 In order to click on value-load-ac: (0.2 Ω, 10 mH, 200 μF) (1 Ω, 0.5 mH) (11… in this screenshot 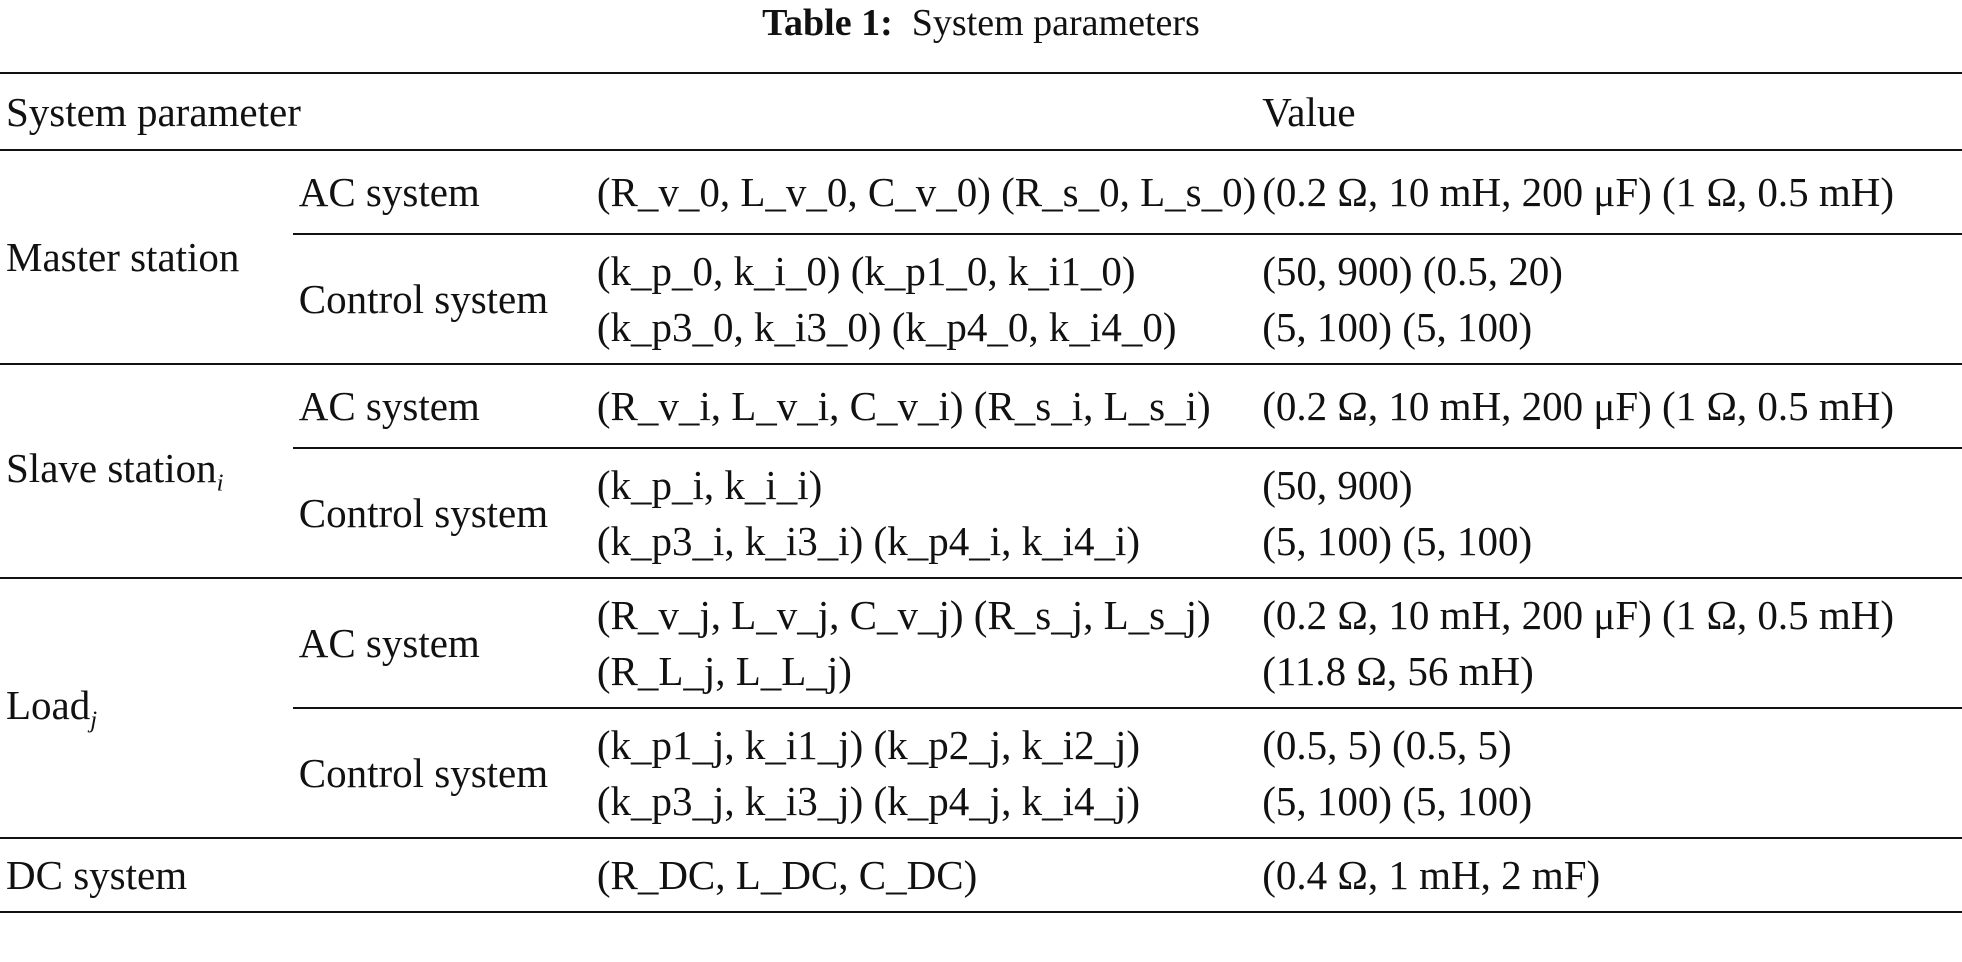, I will do `click(1609, 642)`.